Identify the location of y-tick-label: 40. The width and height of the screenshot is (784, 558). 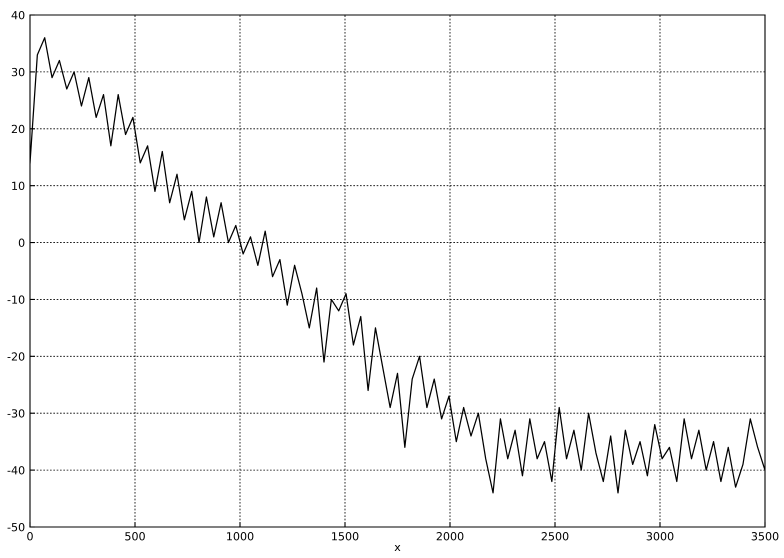
(18, 15).